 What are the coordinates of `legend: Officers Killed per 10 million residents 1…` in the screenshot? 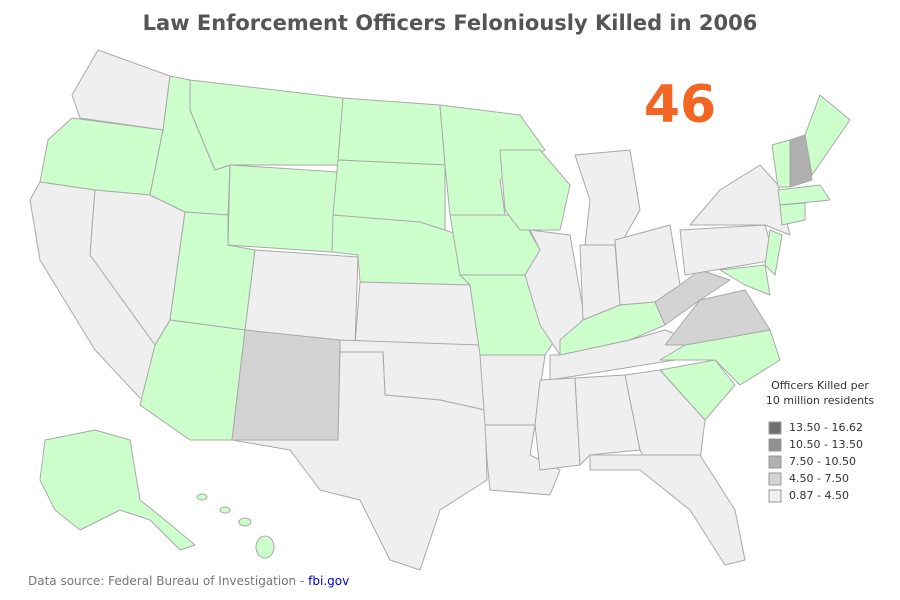 It's located at (820, 441).